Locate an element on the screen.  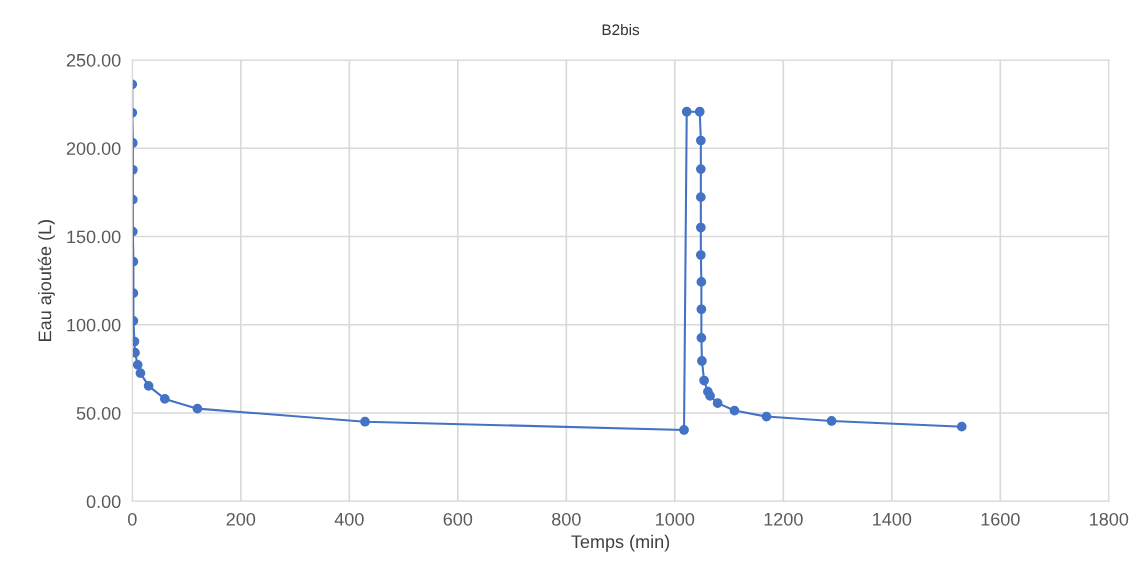
x-tick-label: 1800 is located at coordinates (1109, 519).